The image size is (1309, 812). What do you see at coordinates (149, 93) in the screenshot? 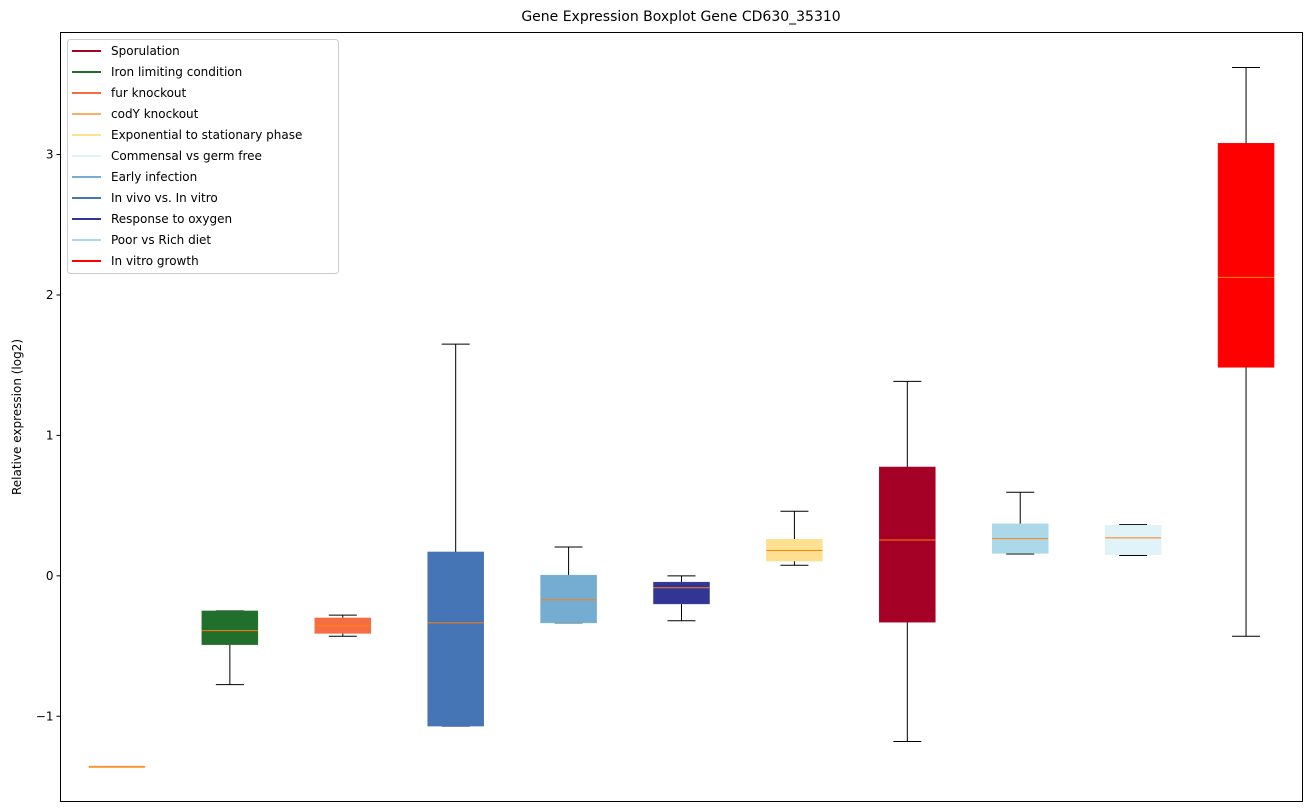
I see `legend-label: fur knockout` at bounding box center [149, 93].